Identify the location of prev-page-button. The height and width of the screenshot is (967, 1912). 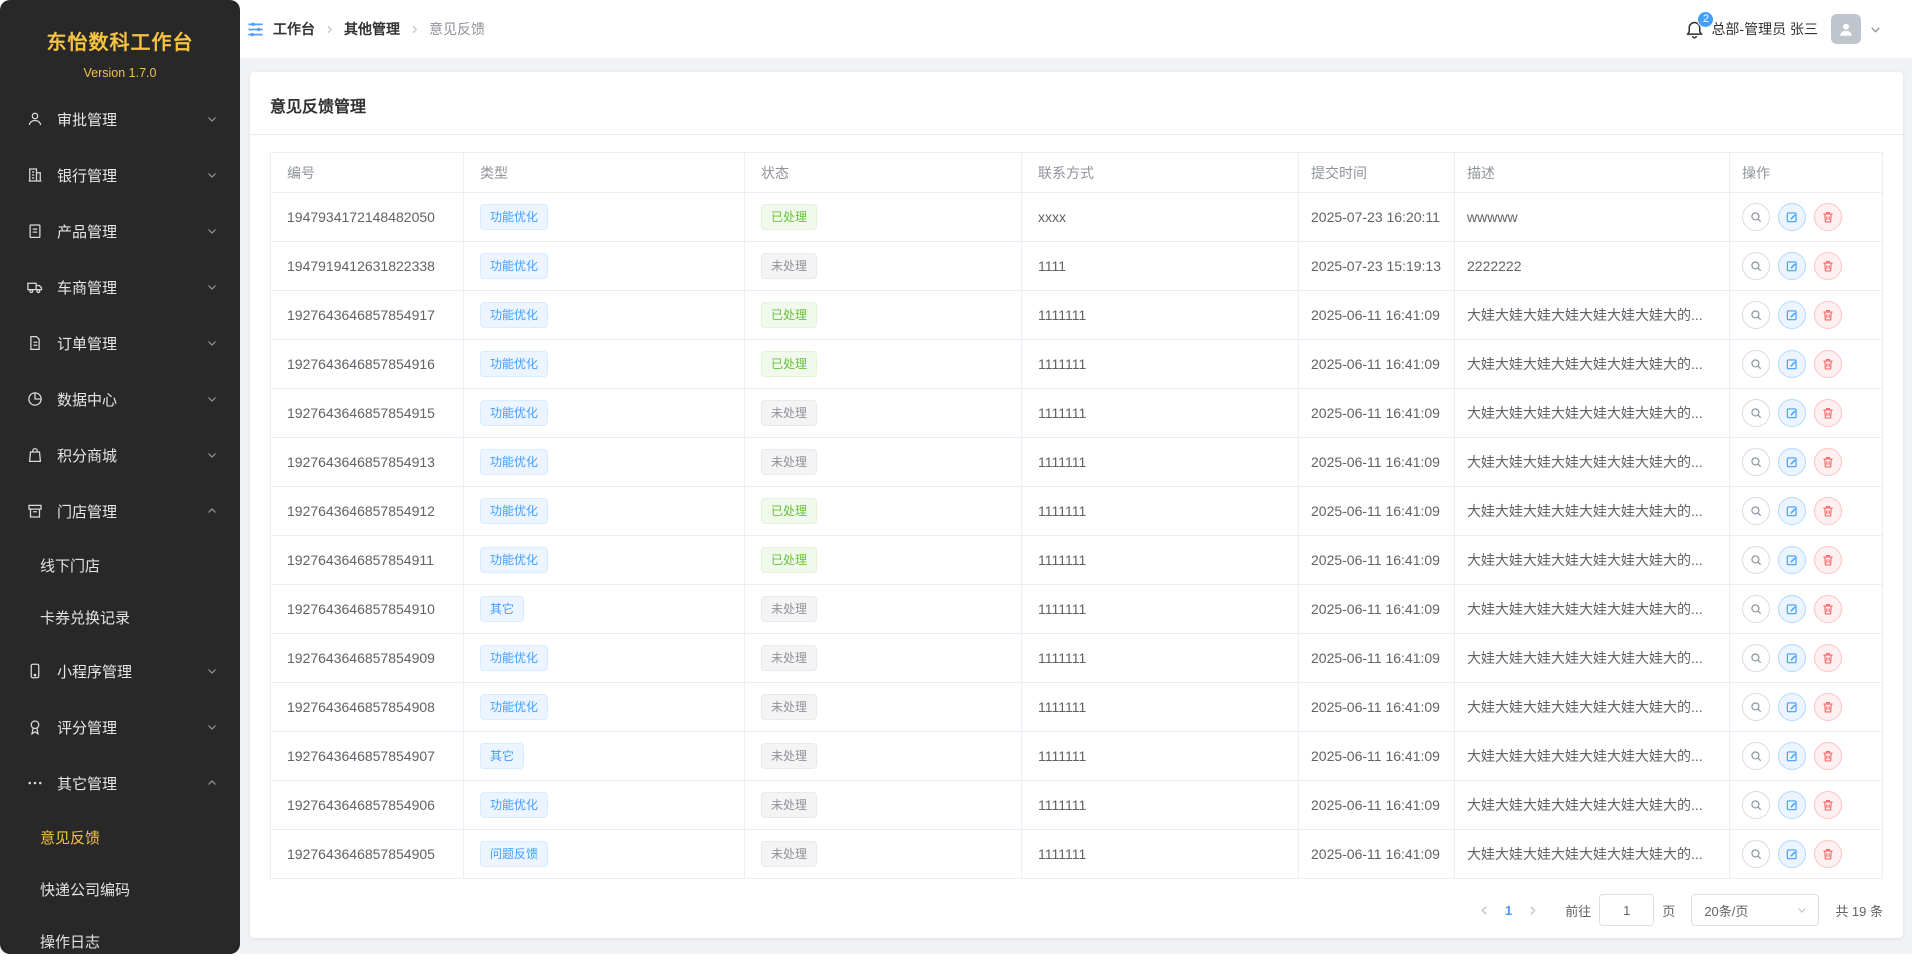
(1484, 910).